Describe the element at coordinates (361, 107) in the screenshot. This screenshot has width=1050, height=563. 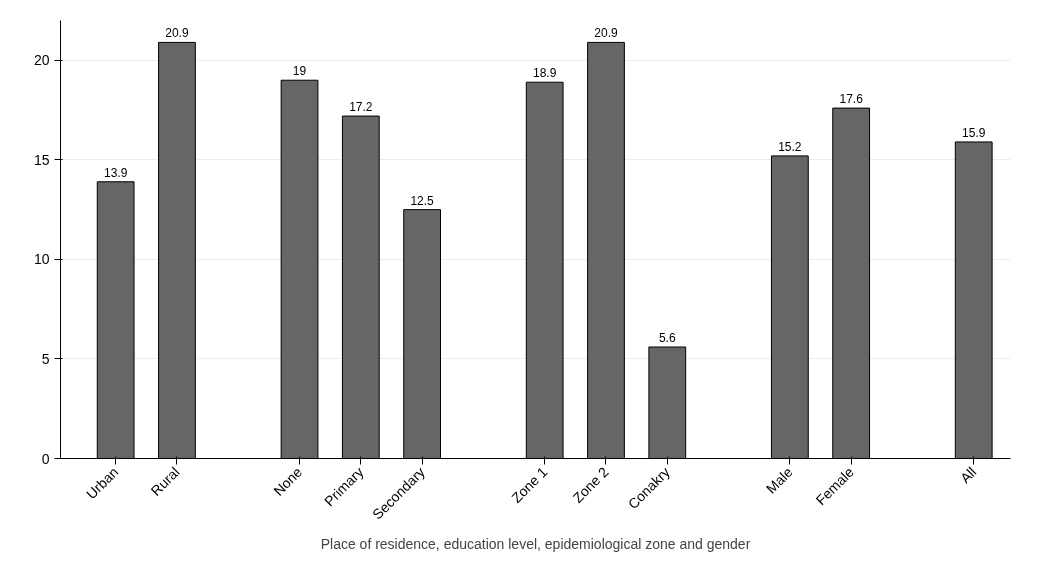
I see `data-label: 17.2` at that location.